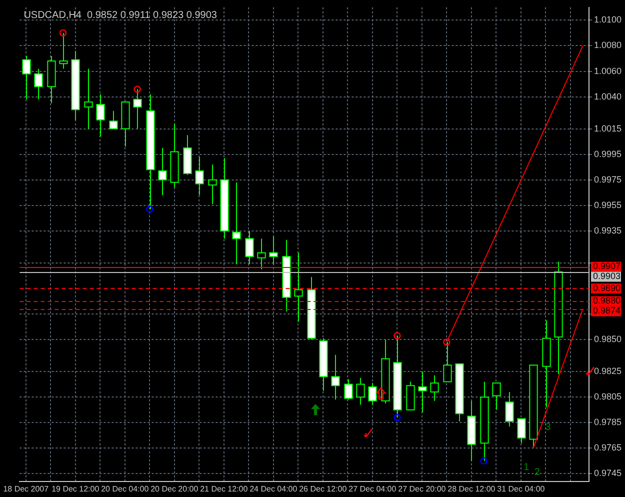 This screenshot has height=497, width=625. Describe the element at coordinates (607, 311) in the screenshot. I see `ref-line-label: 0.9874` at that location.